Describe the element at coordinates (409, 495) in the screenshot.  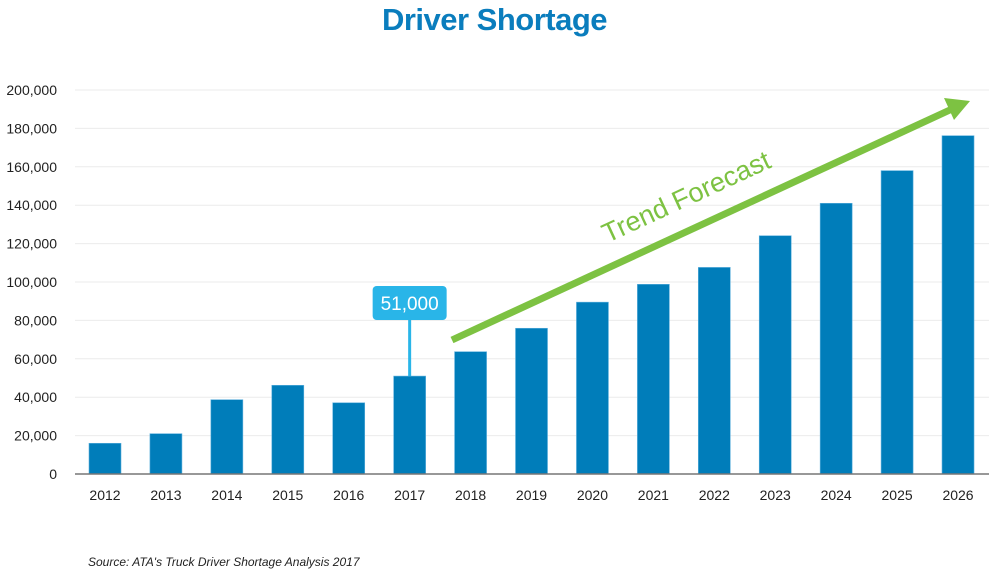
I see `x-tick-label: 2017` at that location.